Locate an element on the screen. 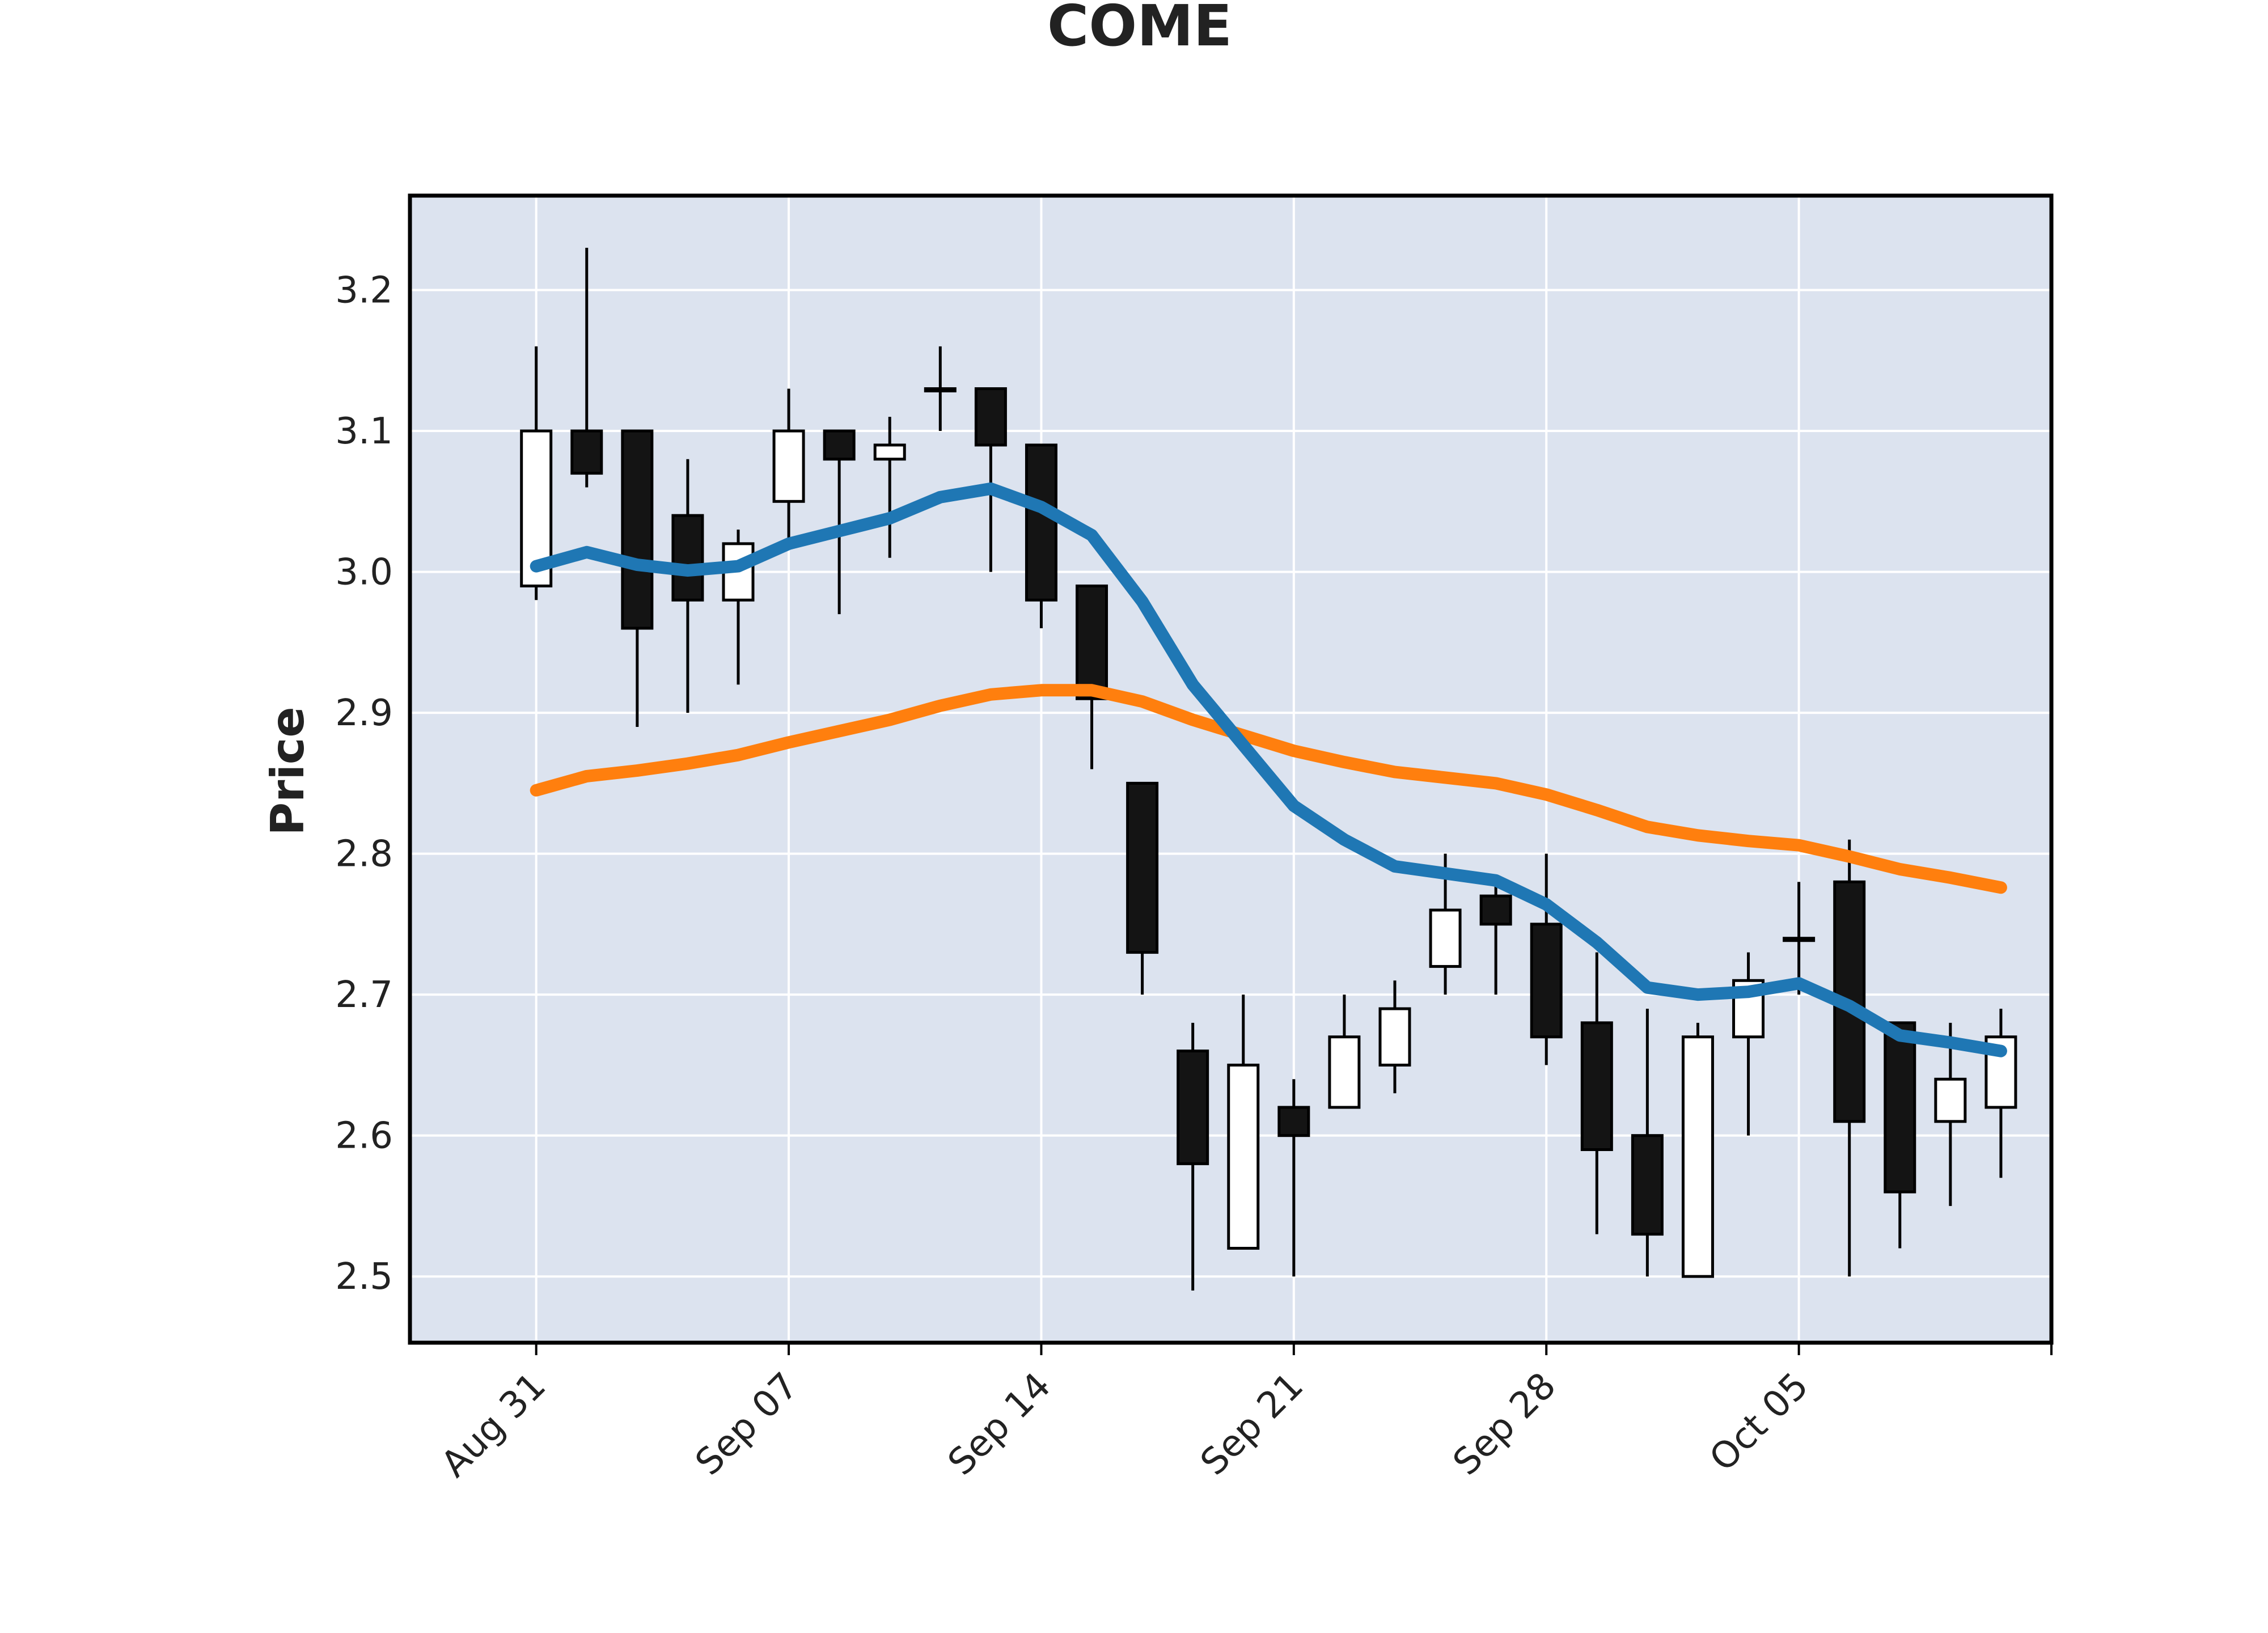  y-tick-label: 2.5 is located at coordinates (364, 1277).